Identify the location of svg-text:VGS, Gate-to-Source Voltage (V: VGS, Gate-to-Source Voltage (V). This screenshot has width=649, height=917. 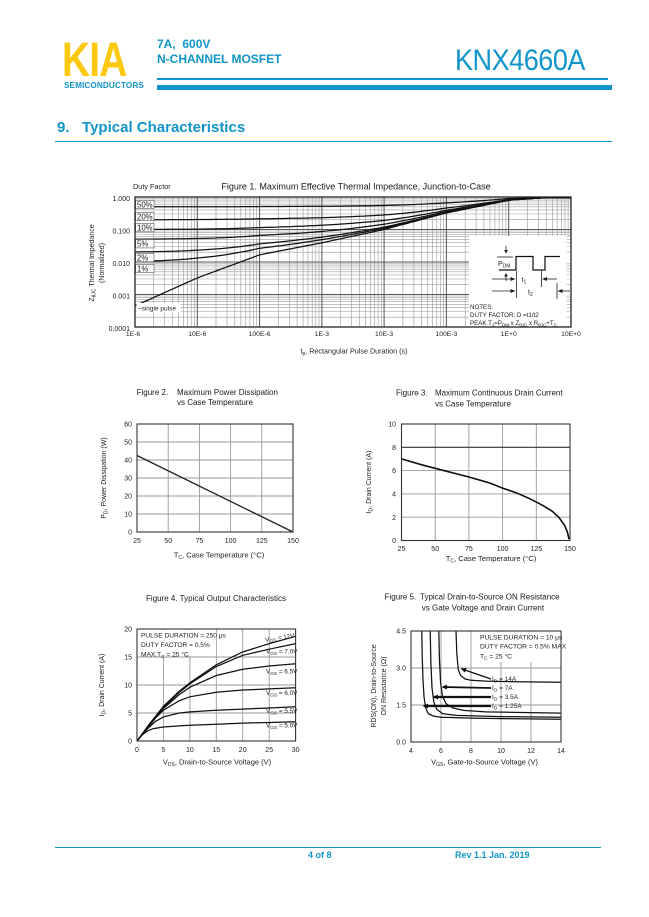
(484, 763).